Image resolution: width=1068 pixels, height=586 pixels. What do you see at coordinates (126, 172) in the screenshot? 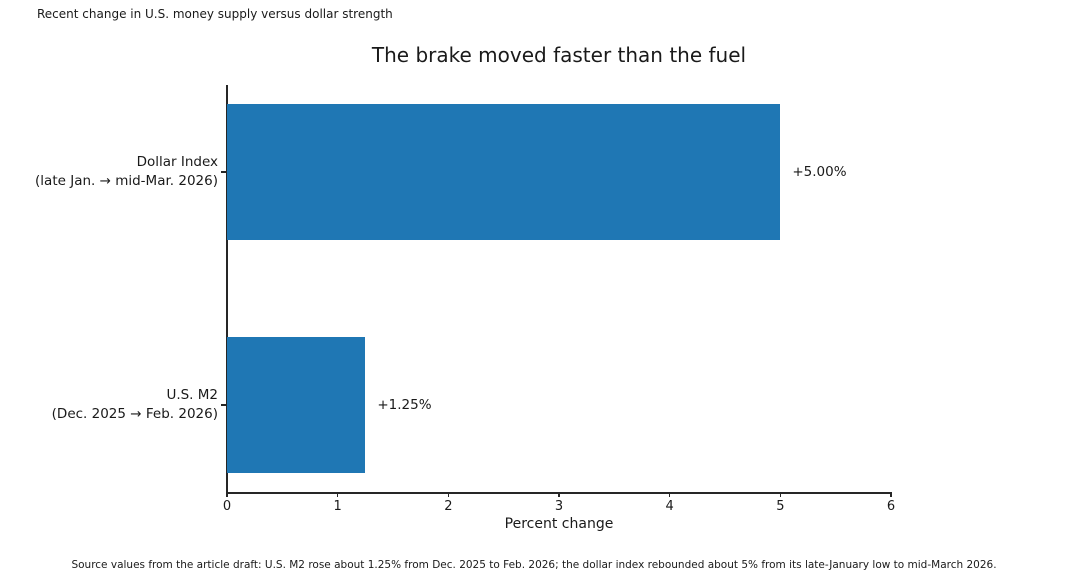
I see `y-axis-label-dollar-index: Dollar Index (late Jan. → mid-Mar. 2026)` at bounding box center [126, 172].